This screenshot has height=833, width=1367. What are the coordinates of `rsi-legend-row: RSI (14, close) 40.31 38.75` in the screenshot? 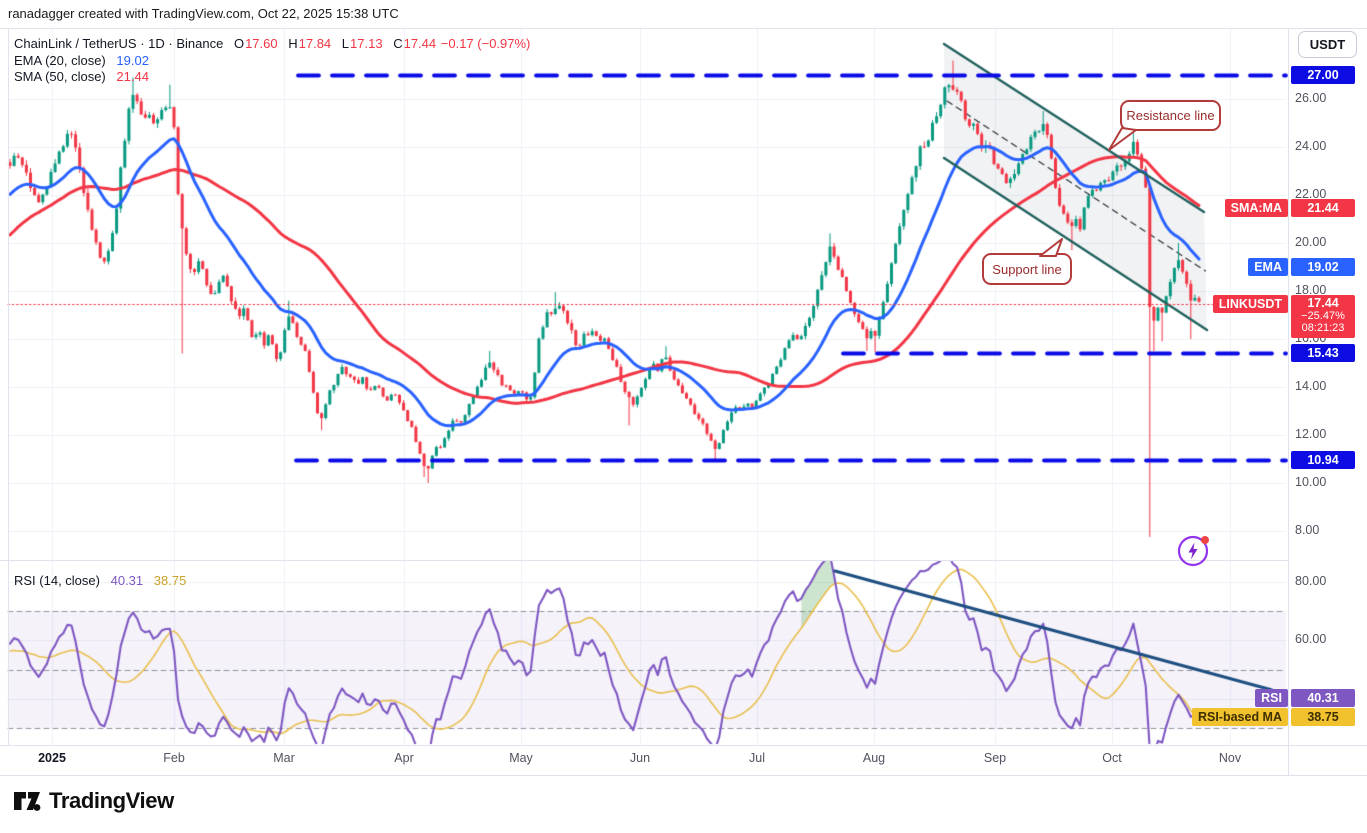 It's located at (100, 580).